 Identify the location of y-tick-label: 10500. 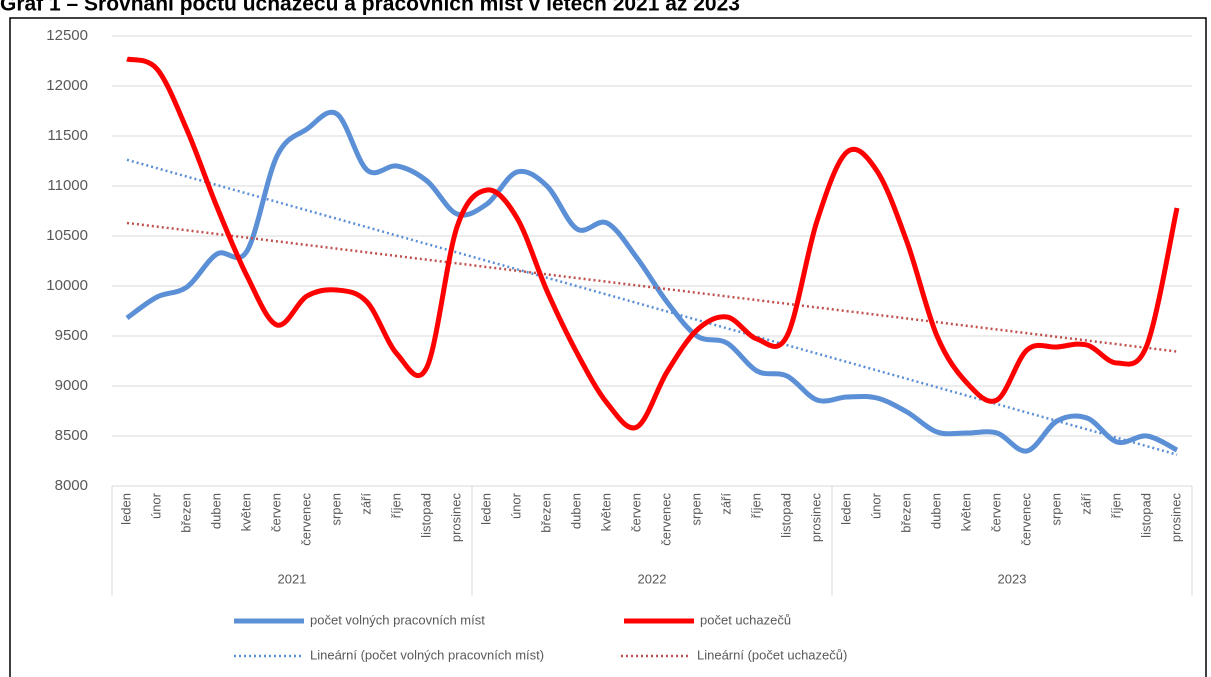
(67, 235).